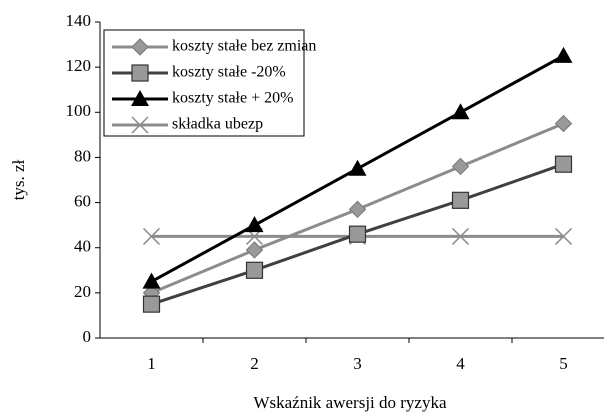 The height and width of the screenshot is (416, 605). Describe the element at coordinates (18, 179) in the screenshot. I see `y-axis-title: tys. zł` at that location.